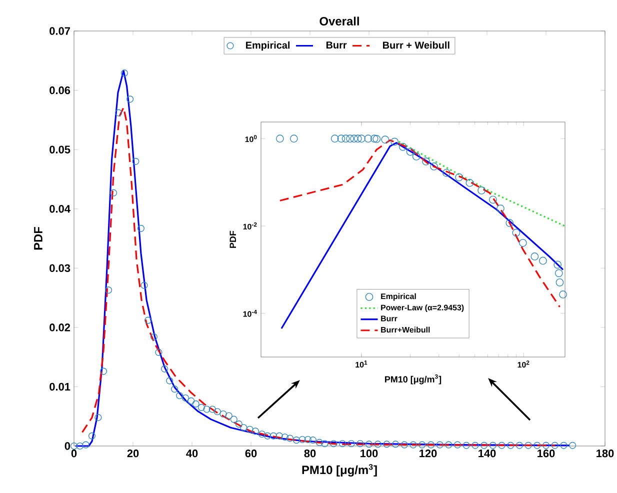 The width and height of the screenshot is (617, 493). What do you see at coordinates (192, 454) in the screenshot?
I see `x-tick-label: 40` at bounding box center [192, 454].